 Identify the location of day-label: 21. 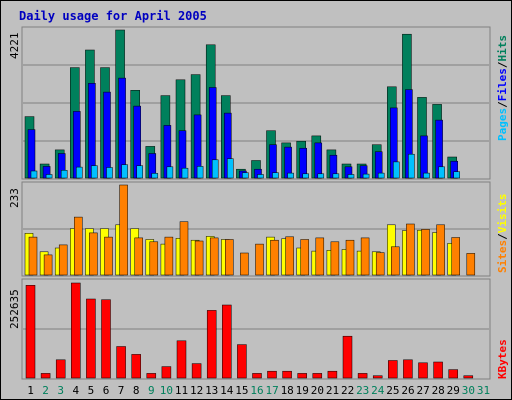
(332, 390).